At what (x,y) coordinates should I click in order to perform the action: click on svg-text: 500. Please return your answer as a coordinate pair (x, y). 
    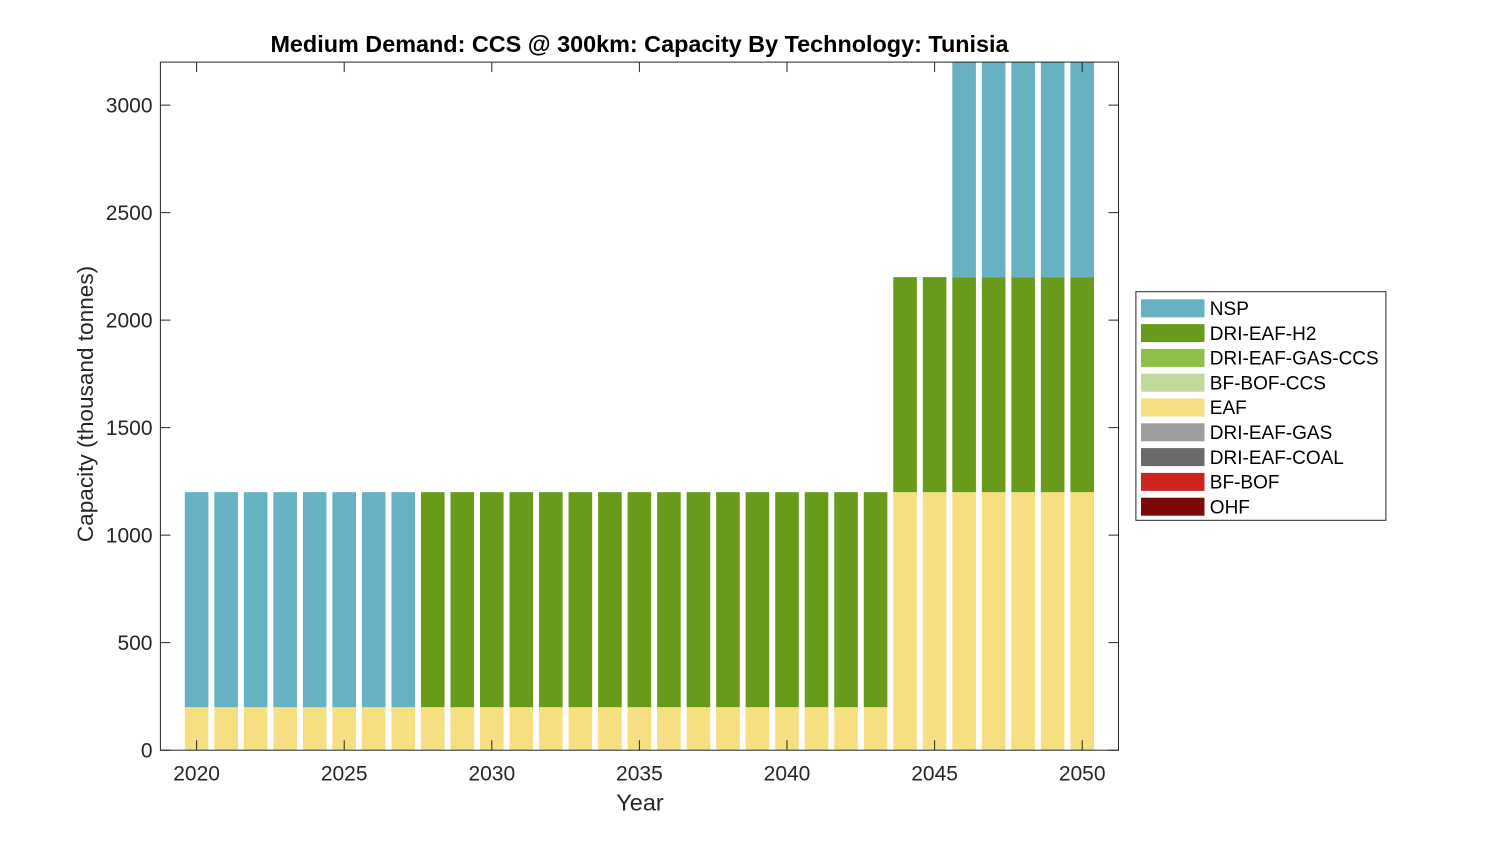
    Looking at the image, I should click on (134, 643).